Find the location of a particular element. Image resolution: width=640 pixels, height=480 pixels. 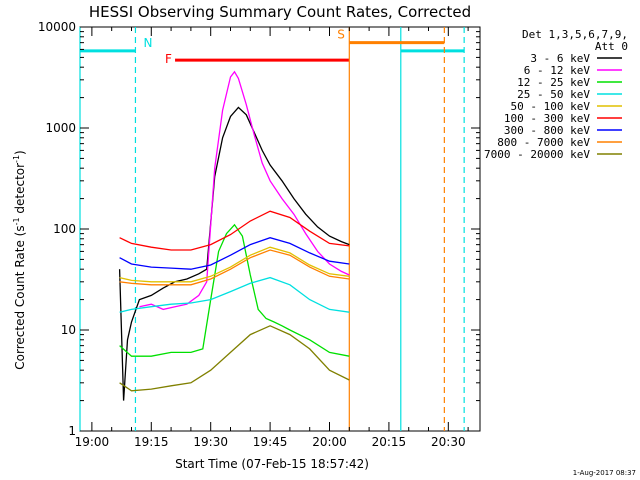

legend-header-line-2: Att 0 is located at coordinates (611, 46).